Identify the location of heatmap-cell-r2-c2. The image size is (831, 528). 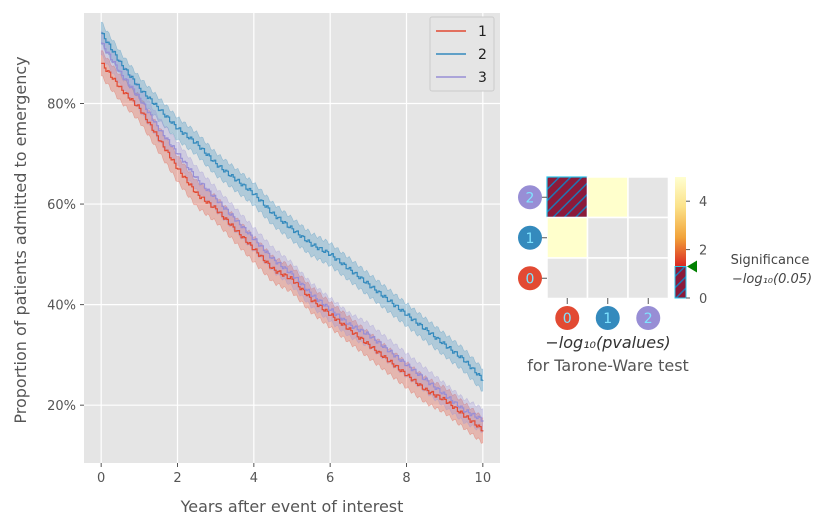
(648, 278).